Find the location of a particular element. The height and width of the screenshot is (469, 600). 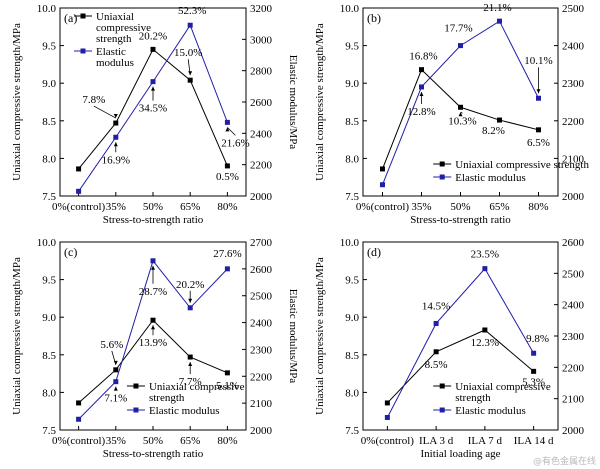

percent-annotation: 20.2% is located at coordinates (153, 36).